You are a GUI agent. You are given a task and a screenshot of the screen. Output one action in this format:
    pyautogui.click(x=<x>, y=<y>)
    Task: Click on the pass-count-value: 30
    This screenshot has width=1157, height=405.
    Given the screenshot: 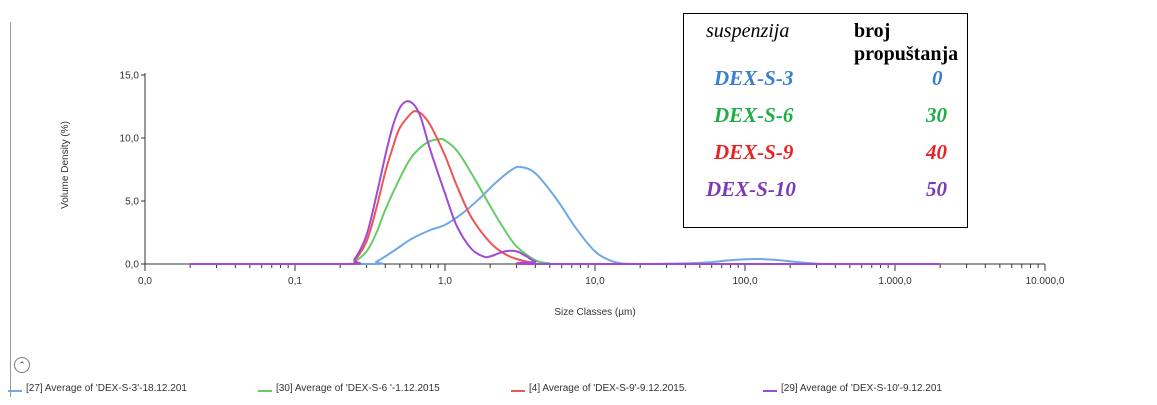 What is the action you would take?
    pyautogui.click(x=936, y=115)
    